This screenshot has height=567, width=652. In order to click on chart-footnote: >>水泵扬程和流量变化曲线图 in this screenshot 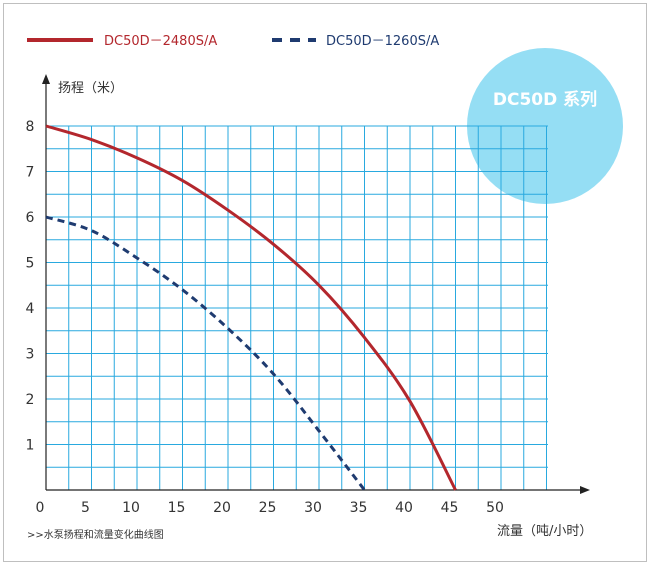, I will do `click(95, 535)`.